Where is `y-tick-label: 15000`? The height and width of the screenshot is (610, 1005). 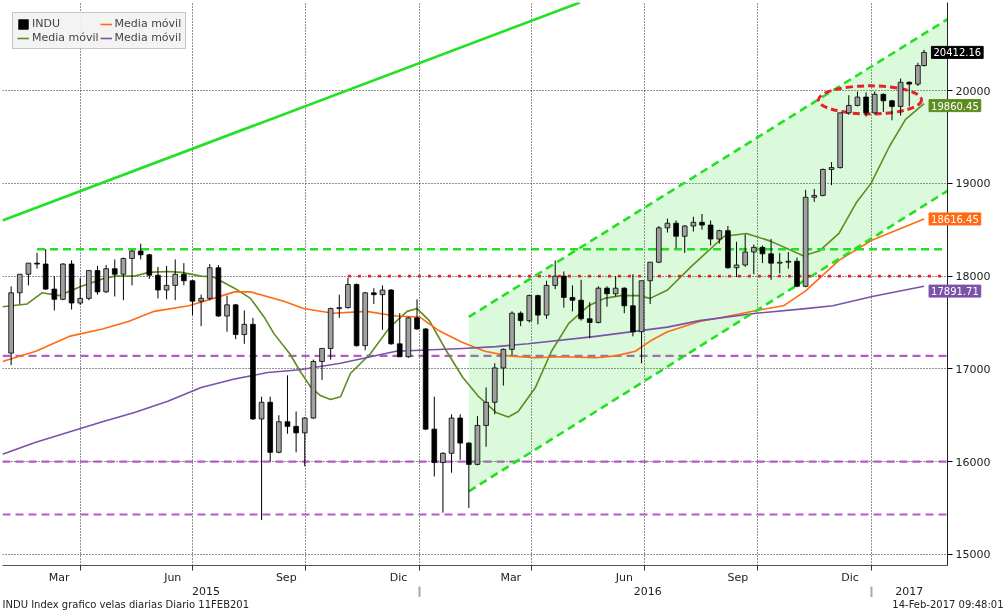
y-tick-label: 15000 is located at coordinates (973, 555).